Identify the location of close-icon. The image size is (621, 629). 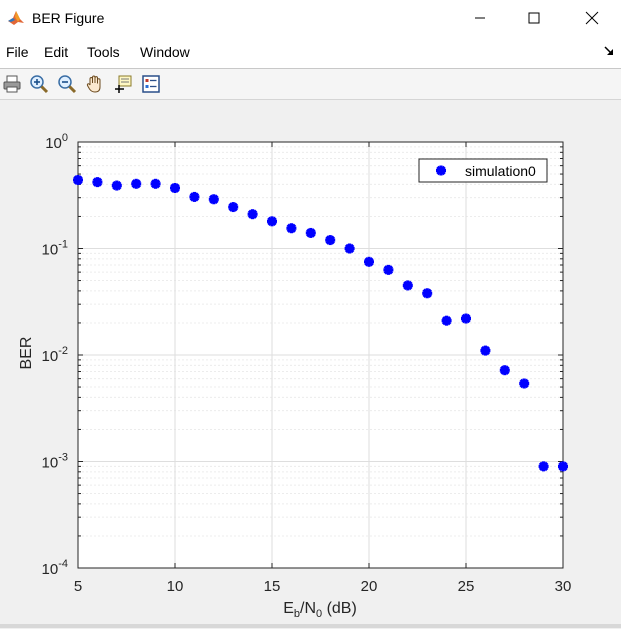
(592, 18).